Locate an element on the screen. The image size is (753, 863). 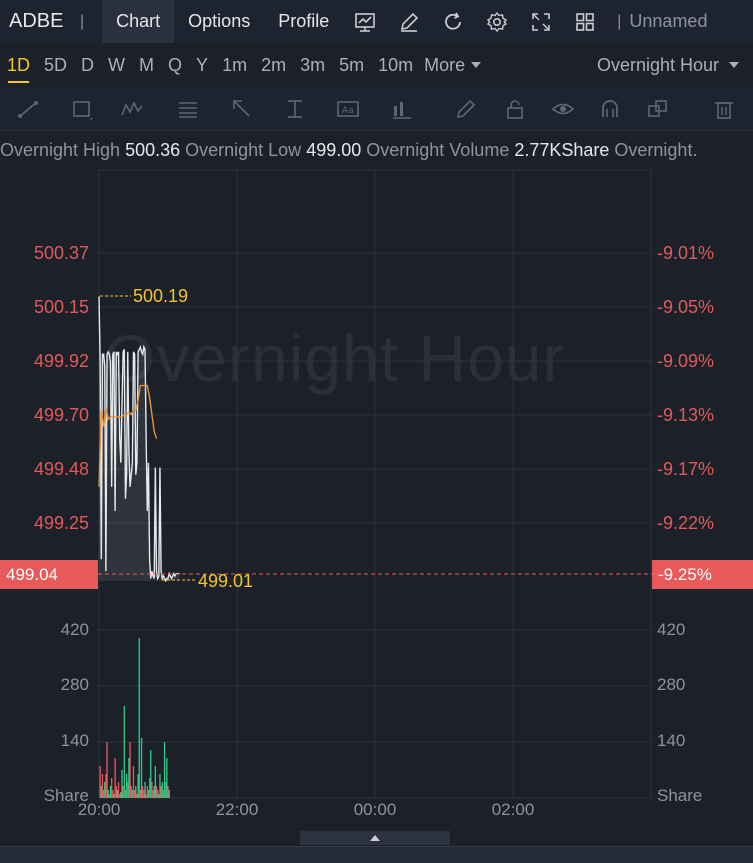
arrow-icon is located at coordinates (242, 109).